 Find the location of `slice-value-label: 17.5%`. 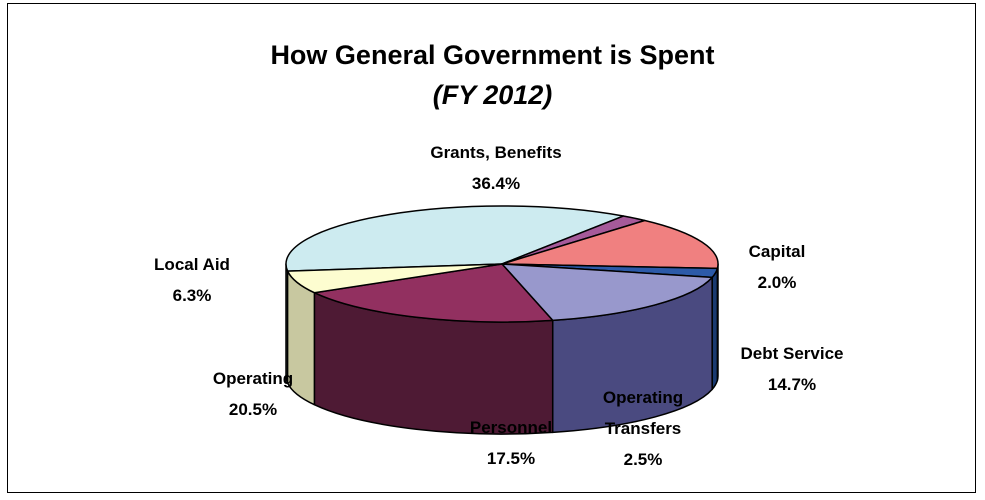

slice-value-label: 17.5% is located at coordinates (511, 458).